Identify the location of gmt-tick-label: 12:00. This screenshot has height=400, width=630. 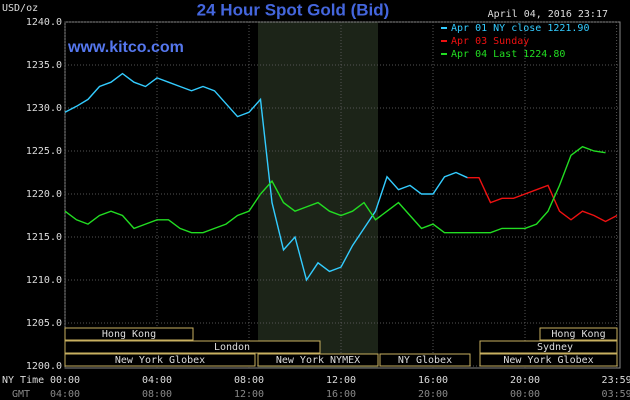
(249, 394).